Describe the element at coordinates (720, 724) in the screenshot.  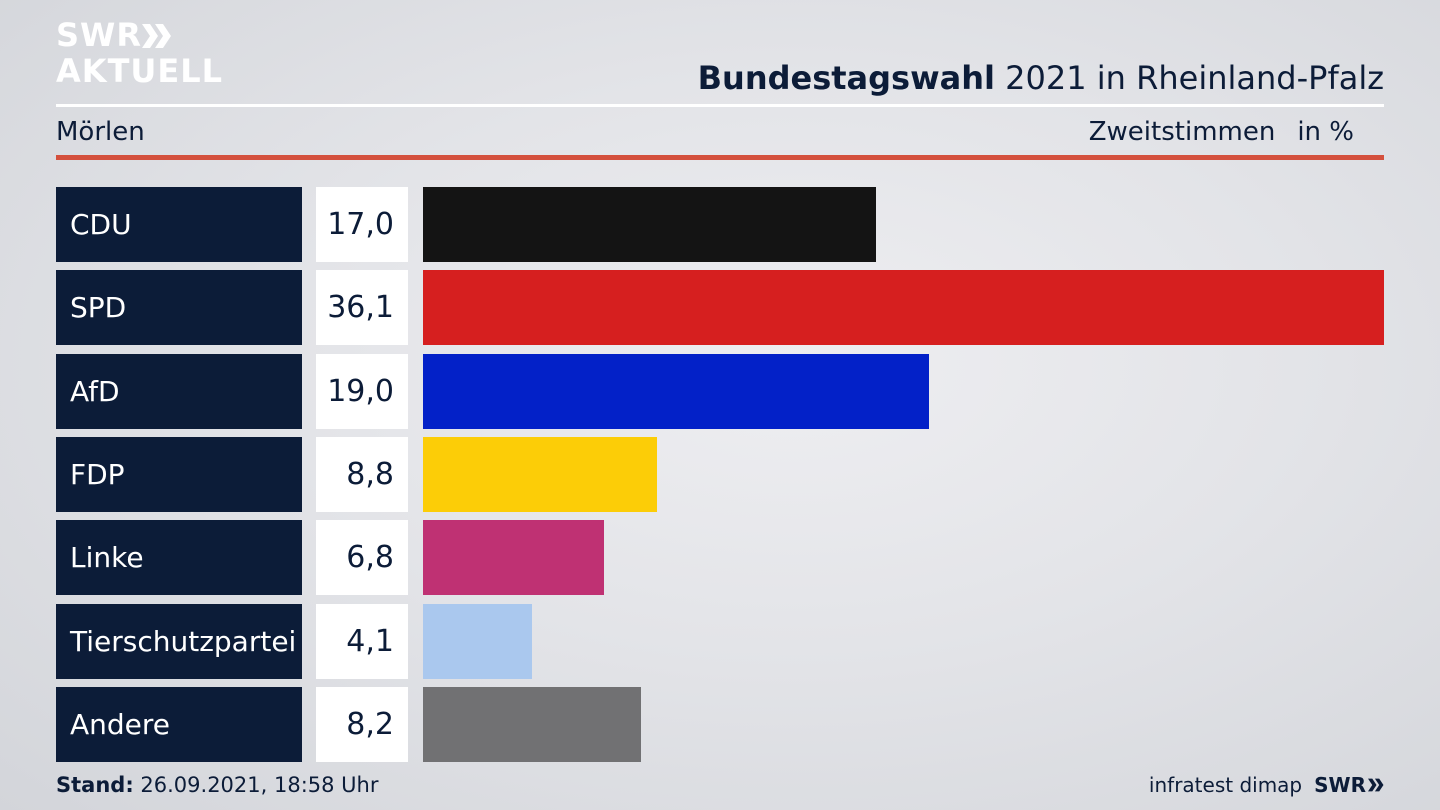
I see `bar-row-andere: Andere 8,2` at that location.